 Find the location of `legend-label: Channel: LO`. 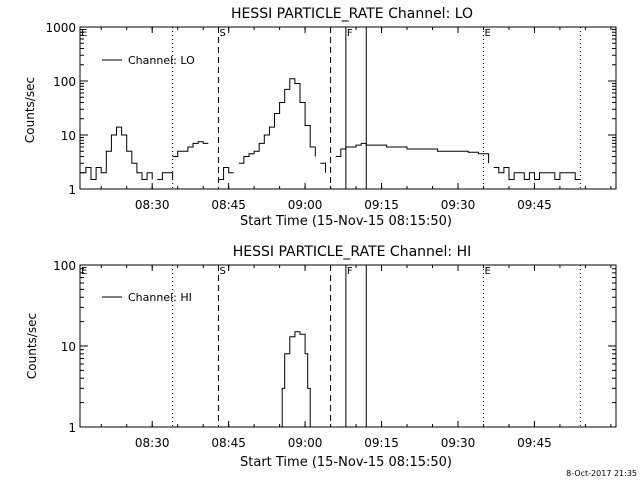

legend-label: Channel: LO is located at coordinates (161, 60).